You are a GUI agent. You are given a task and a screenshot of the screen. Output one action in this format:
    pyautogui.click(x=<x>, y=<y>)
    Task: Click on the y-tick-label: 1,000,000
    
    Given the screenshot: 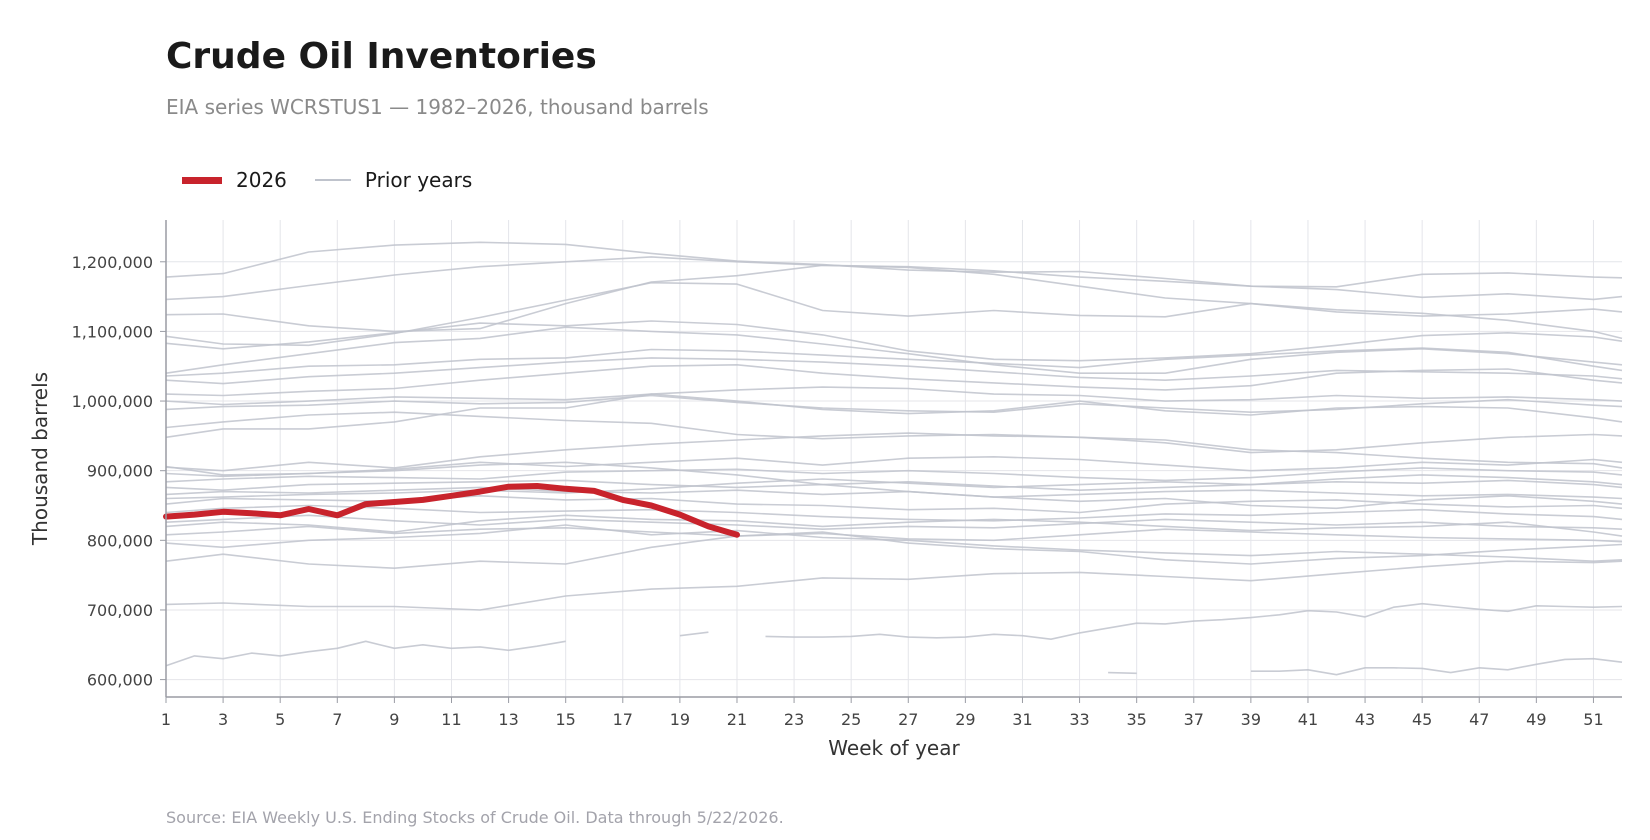 What is the action you would take?
    pyautogui.click(x=112, y=401)
    